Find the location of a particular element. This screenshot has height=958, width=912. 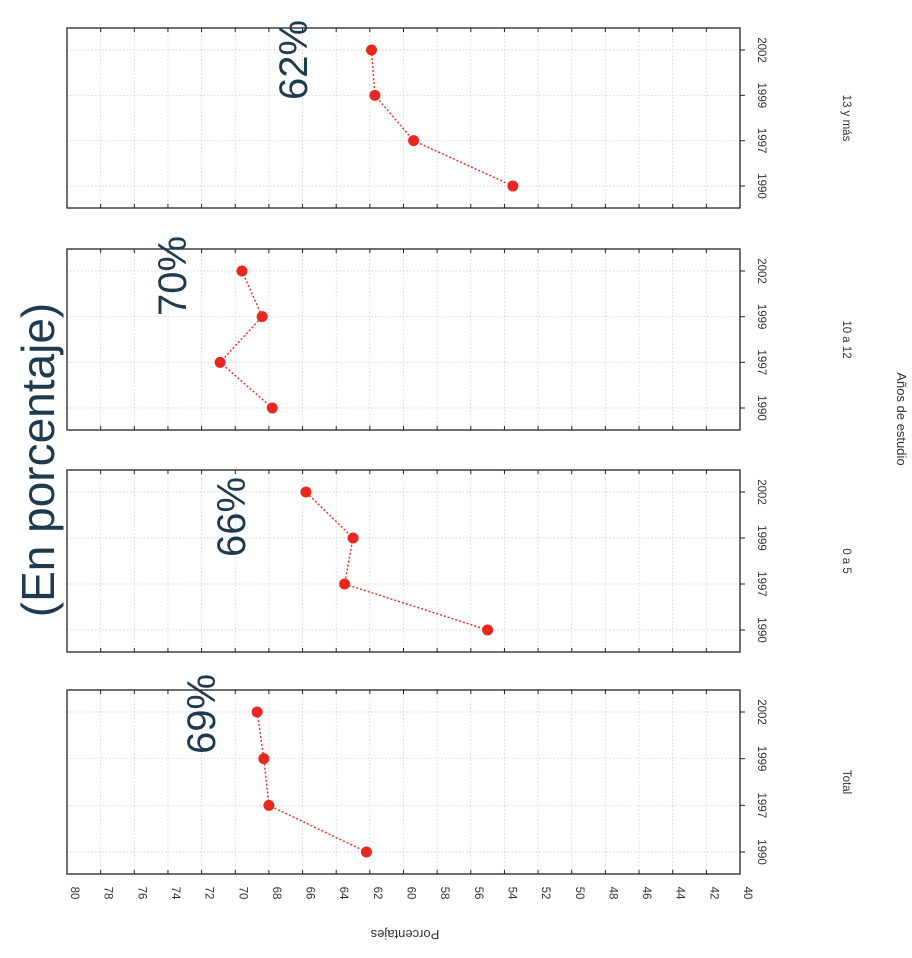

value-tick-label: 74 is located at coordinates (175, 893).